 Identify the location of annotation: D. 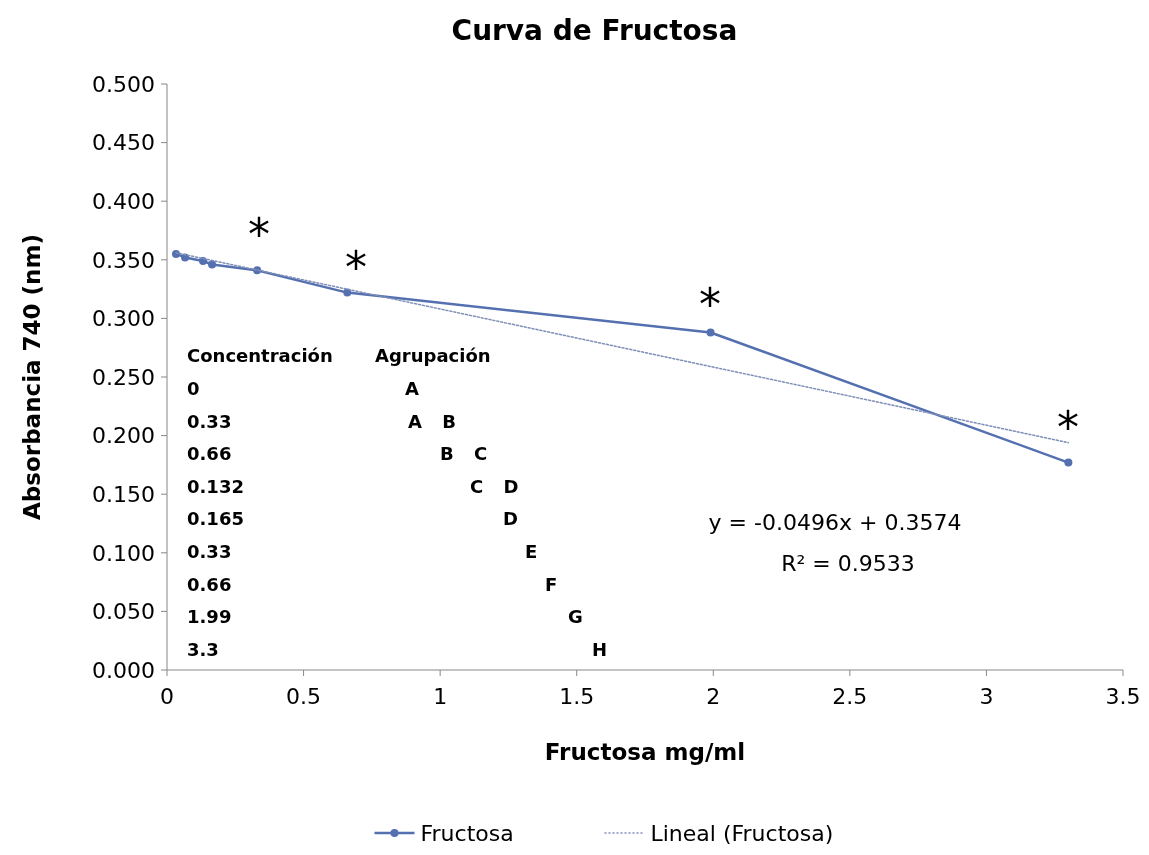
(510, 519).